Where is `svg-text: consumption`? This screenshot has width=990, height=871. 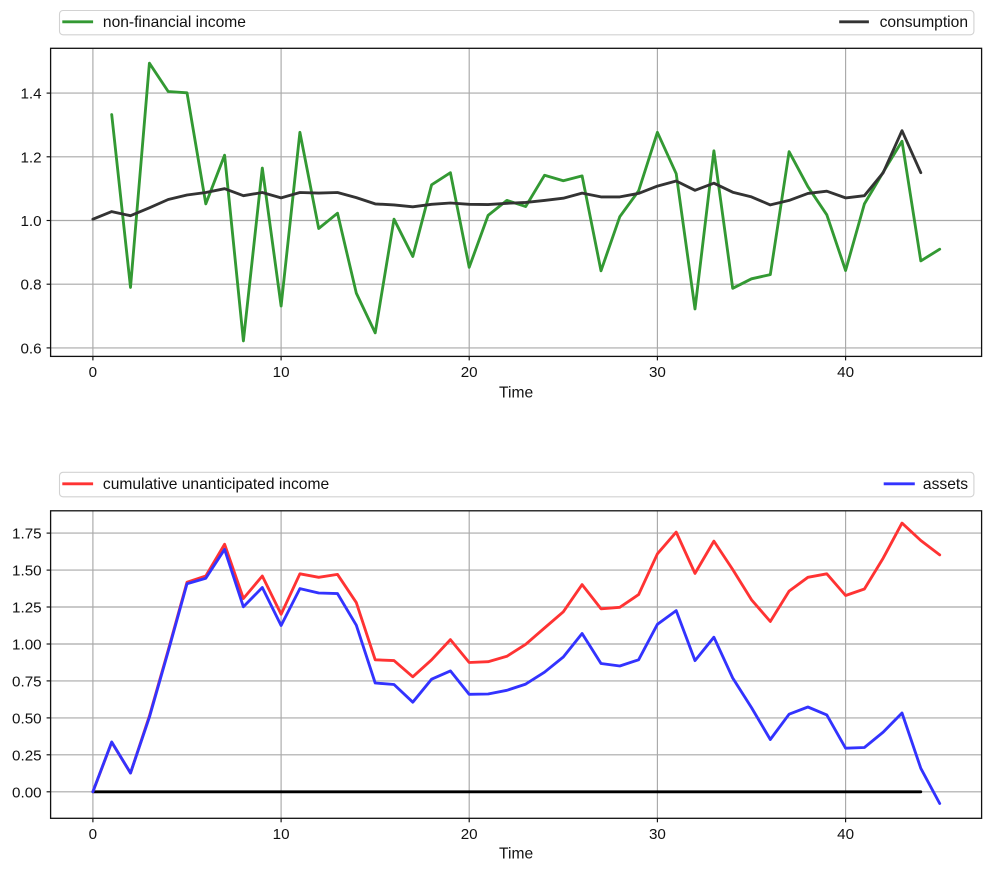
svg-text: consumption is located at coordinates (924, 22).